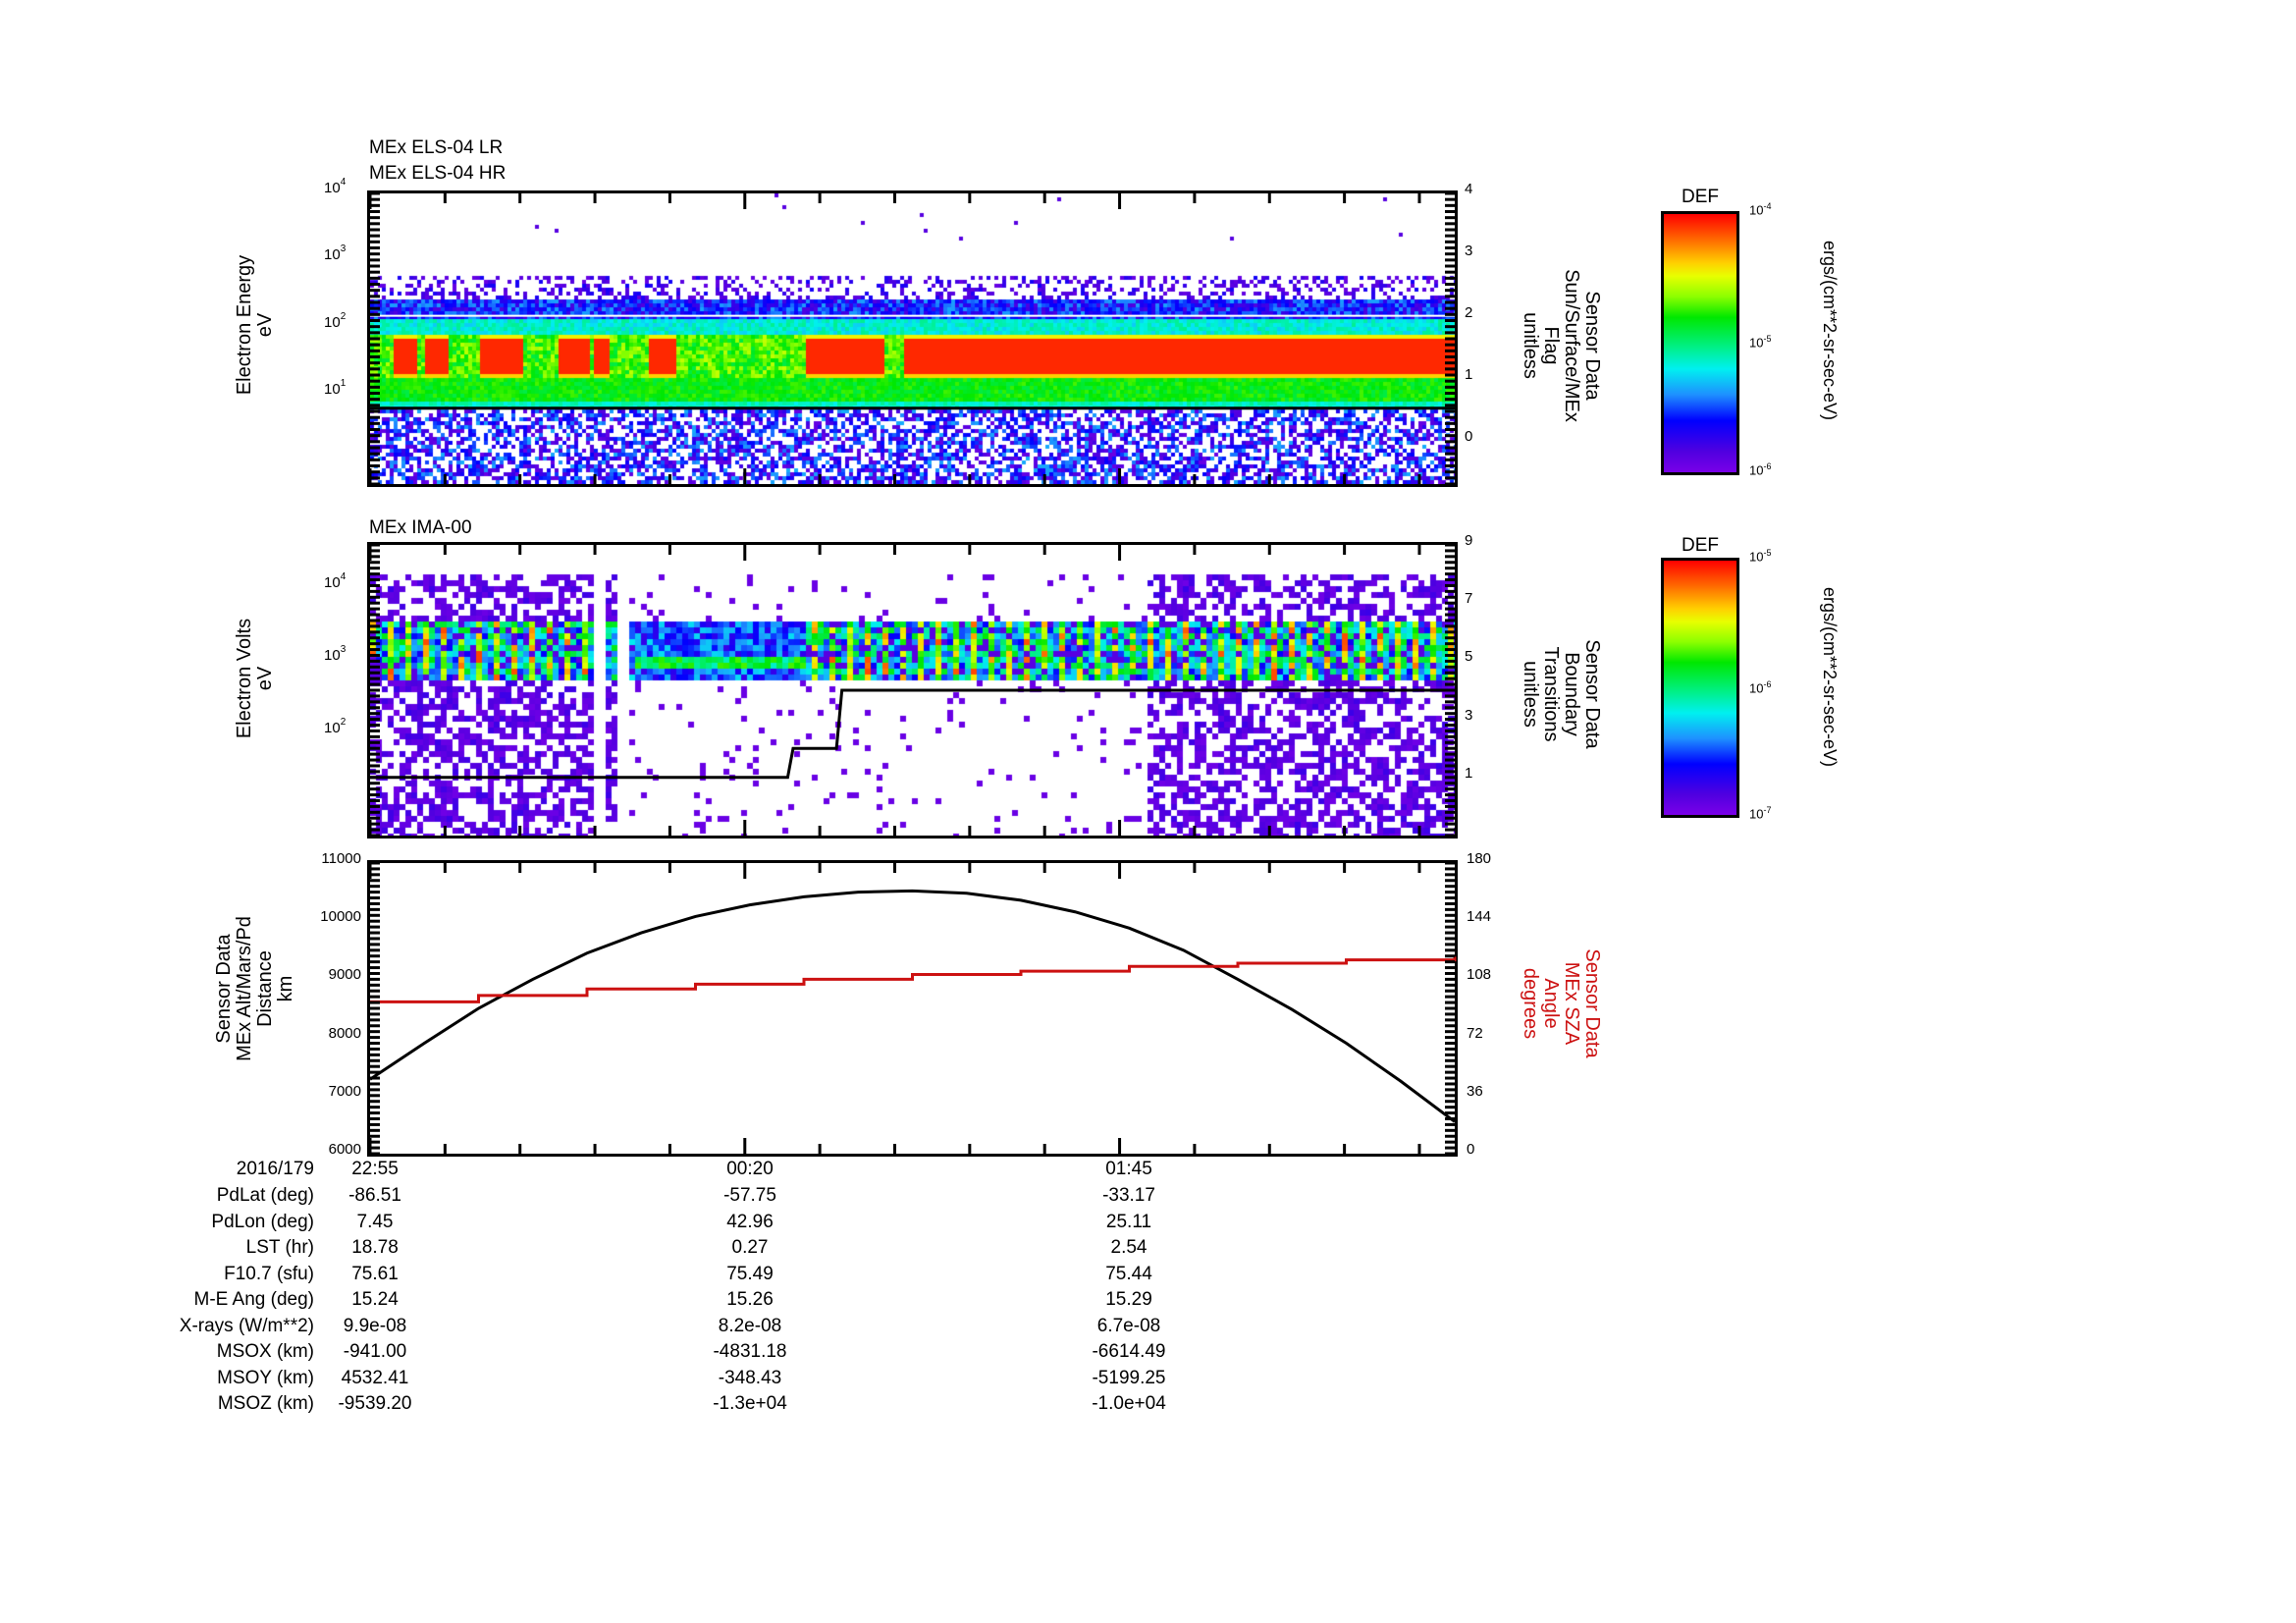 This screenshot has height=1623, width=2296. Describe the element at coordinates (335, 389) in the screenshot. I see `els-left-tick: 10¹` at that location.